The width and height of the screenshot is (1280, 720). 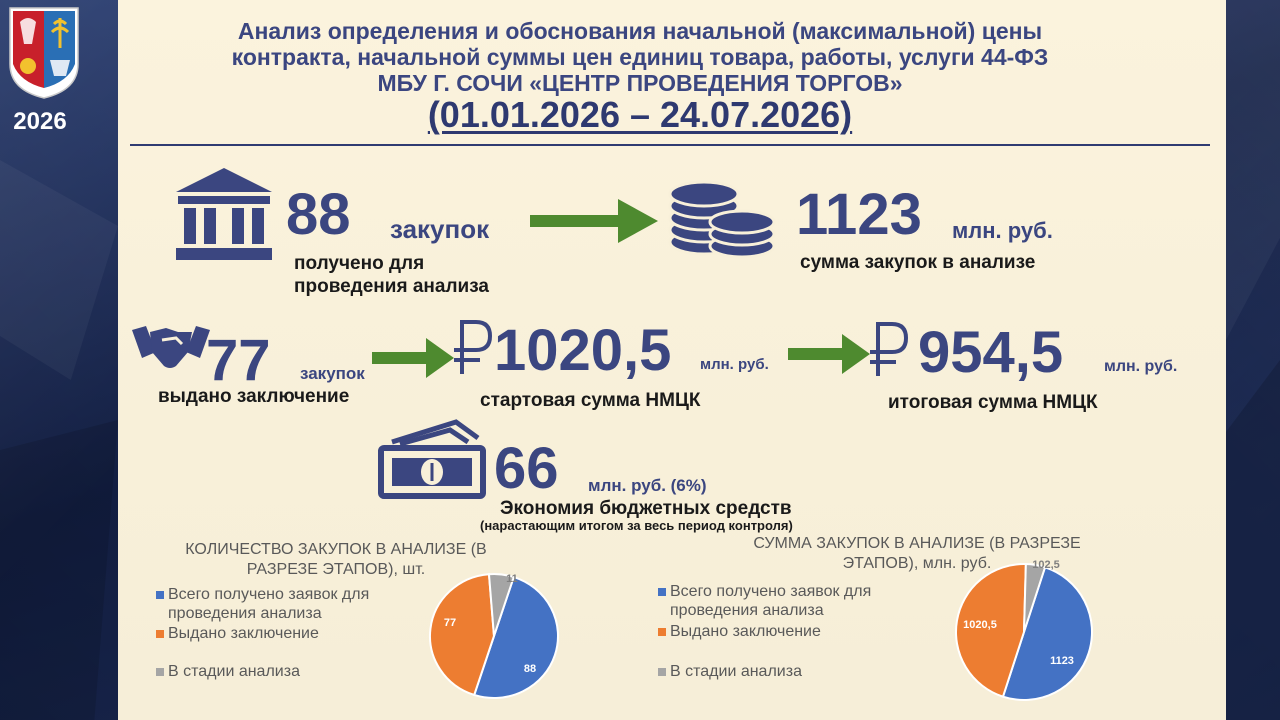 What do you see at coordinates (646, 508) in the screenshot?
I see `savings-caption: Экономия бюджетных средств` at bounding box center [646, 508].